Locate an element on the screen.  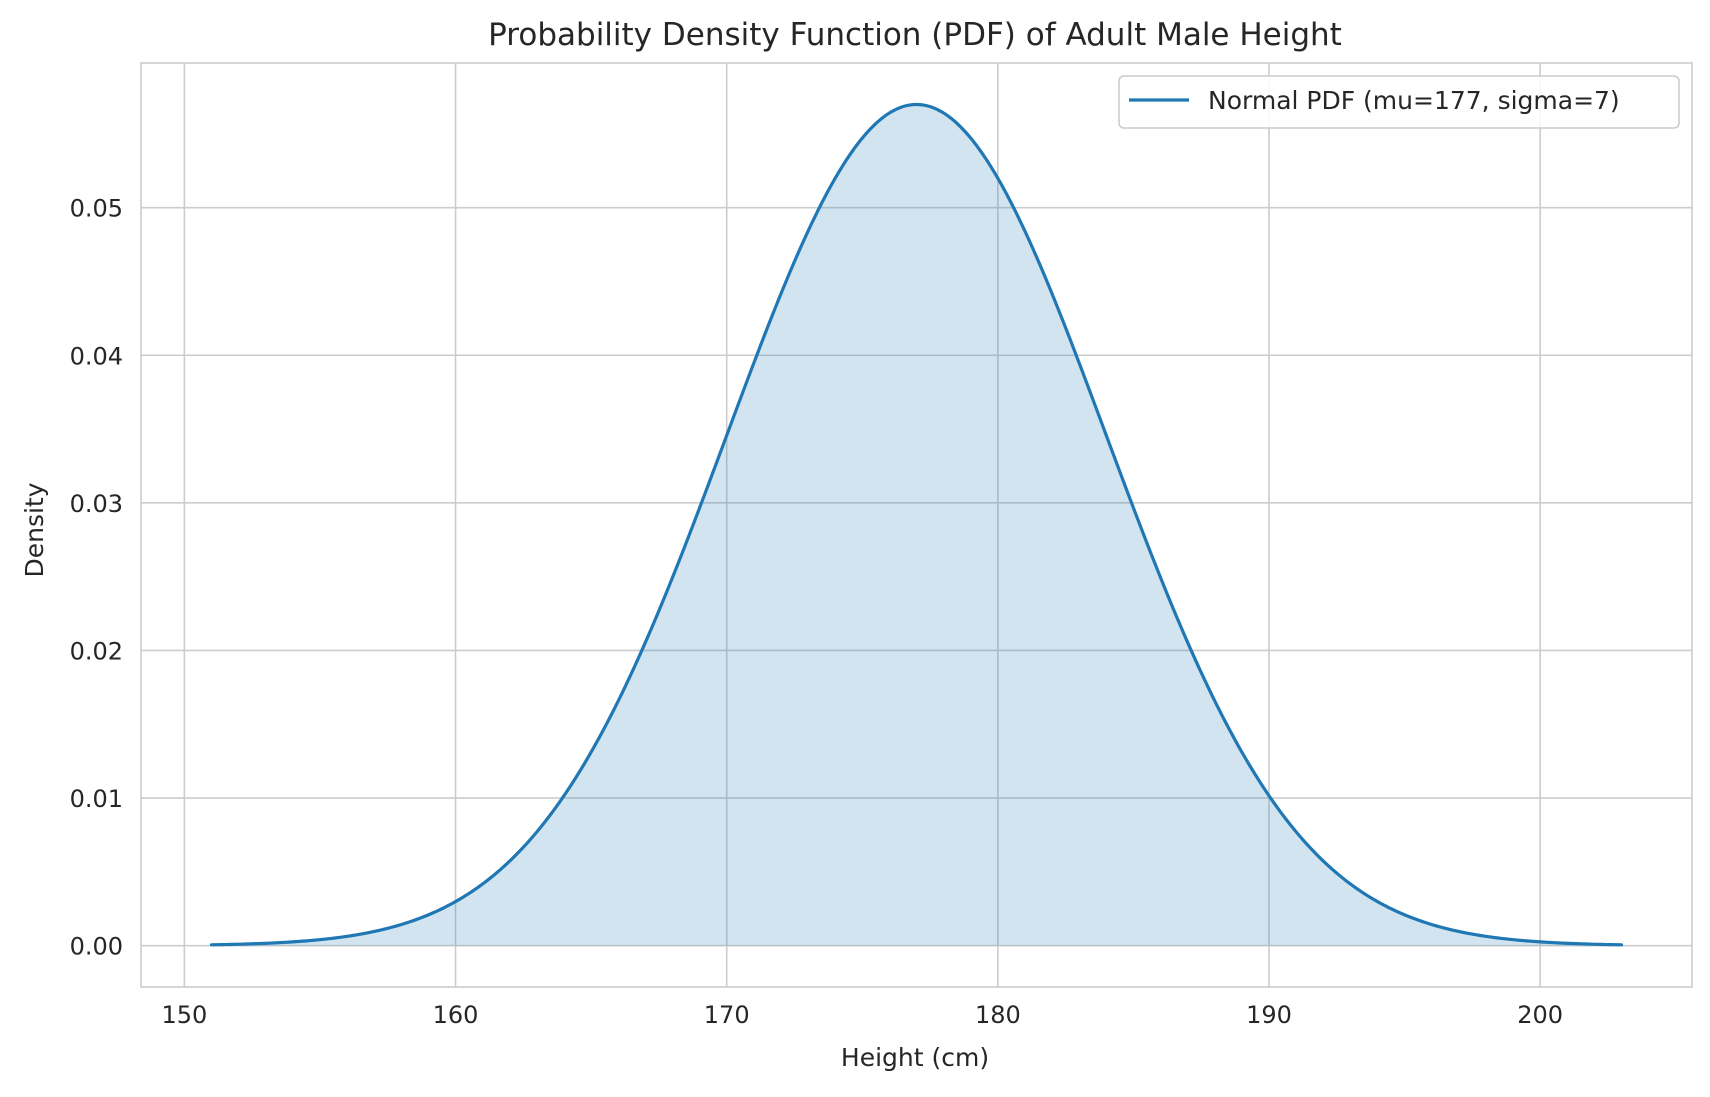
y-axis-label: Density is located at coordinates (34, 529).